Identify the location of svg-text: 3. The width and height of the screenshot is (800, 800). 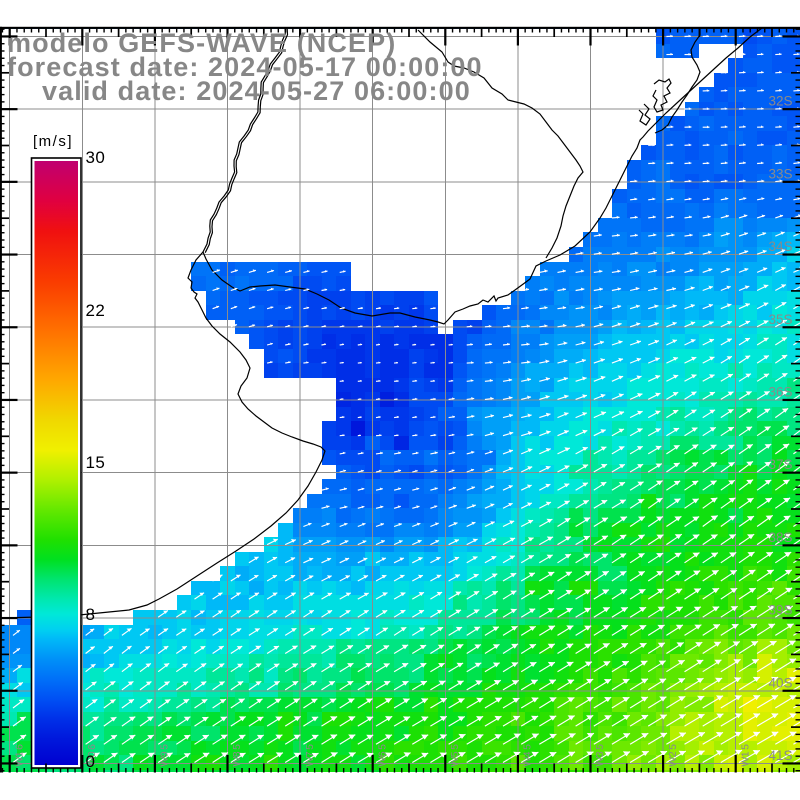
(600, 754).